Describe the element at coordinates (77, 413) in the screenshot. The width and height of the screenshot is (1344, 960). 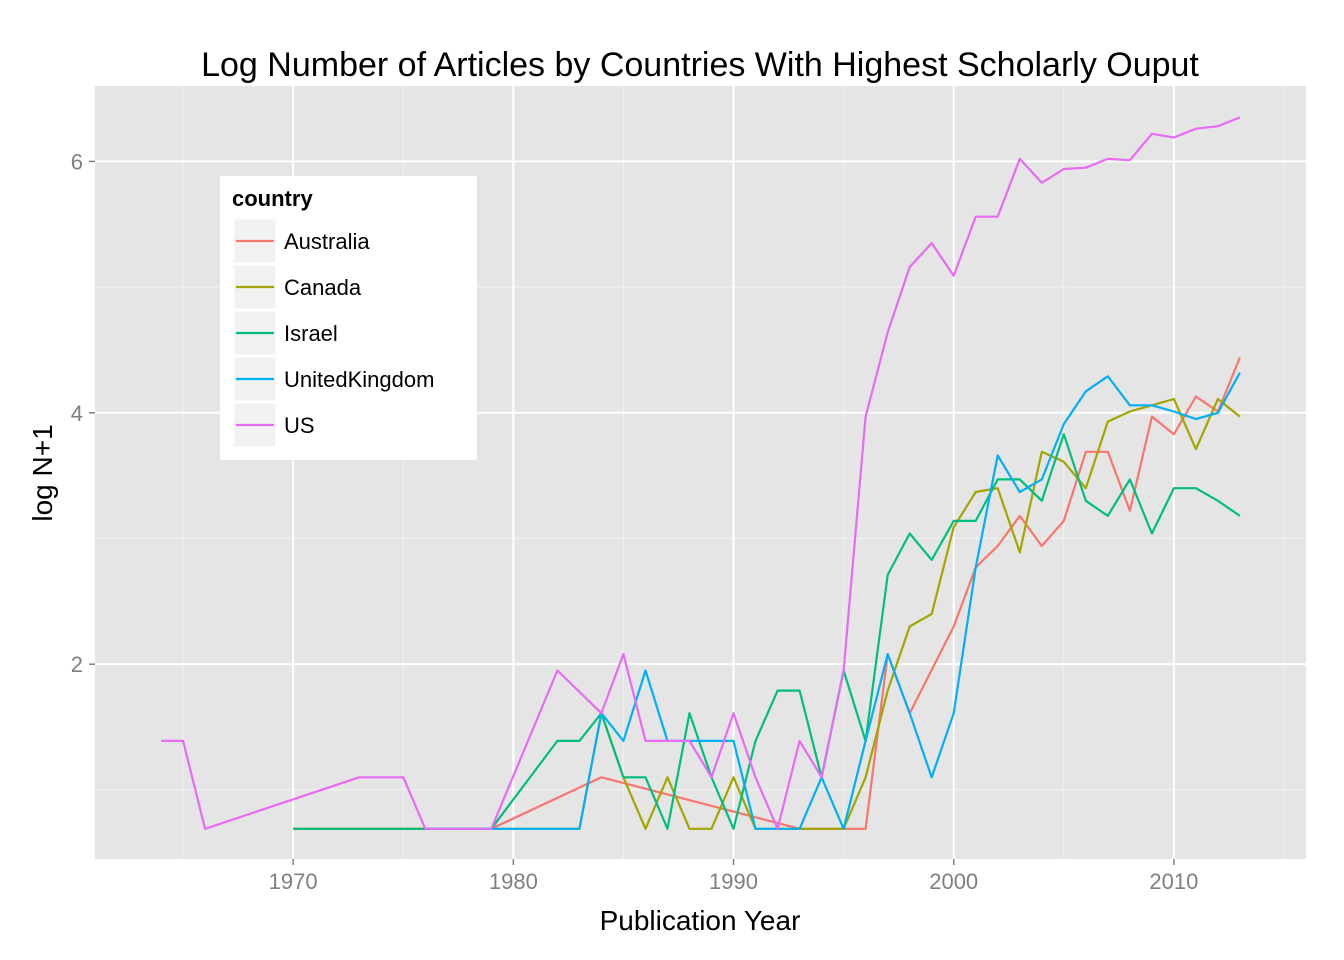
I see `y-tick-label: 4` at that location.